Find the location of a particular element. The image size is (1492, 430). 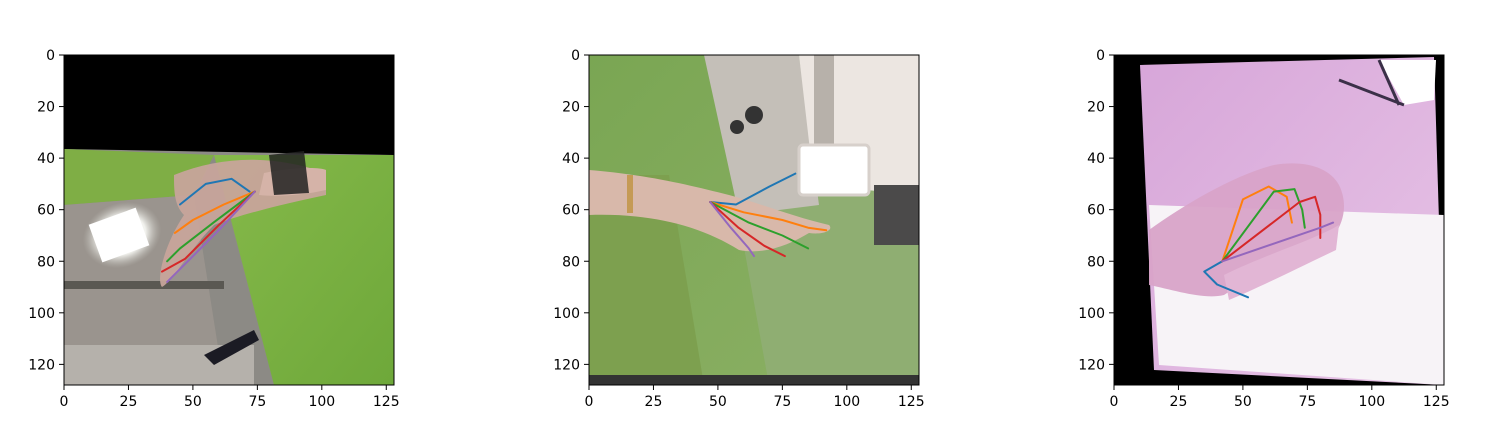

panel-3-xaxis: 0 25 50 75 100 125 is located at coordinates (1280, 397).